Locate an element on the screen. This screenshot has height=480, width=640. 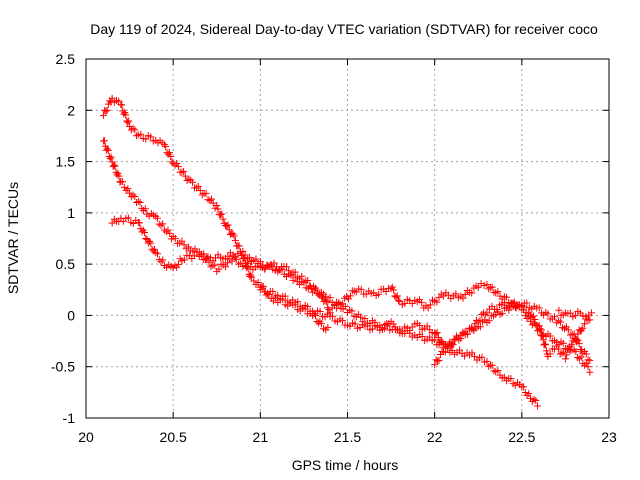
y-tick-label: 2 is located at coordinates (71, 110).